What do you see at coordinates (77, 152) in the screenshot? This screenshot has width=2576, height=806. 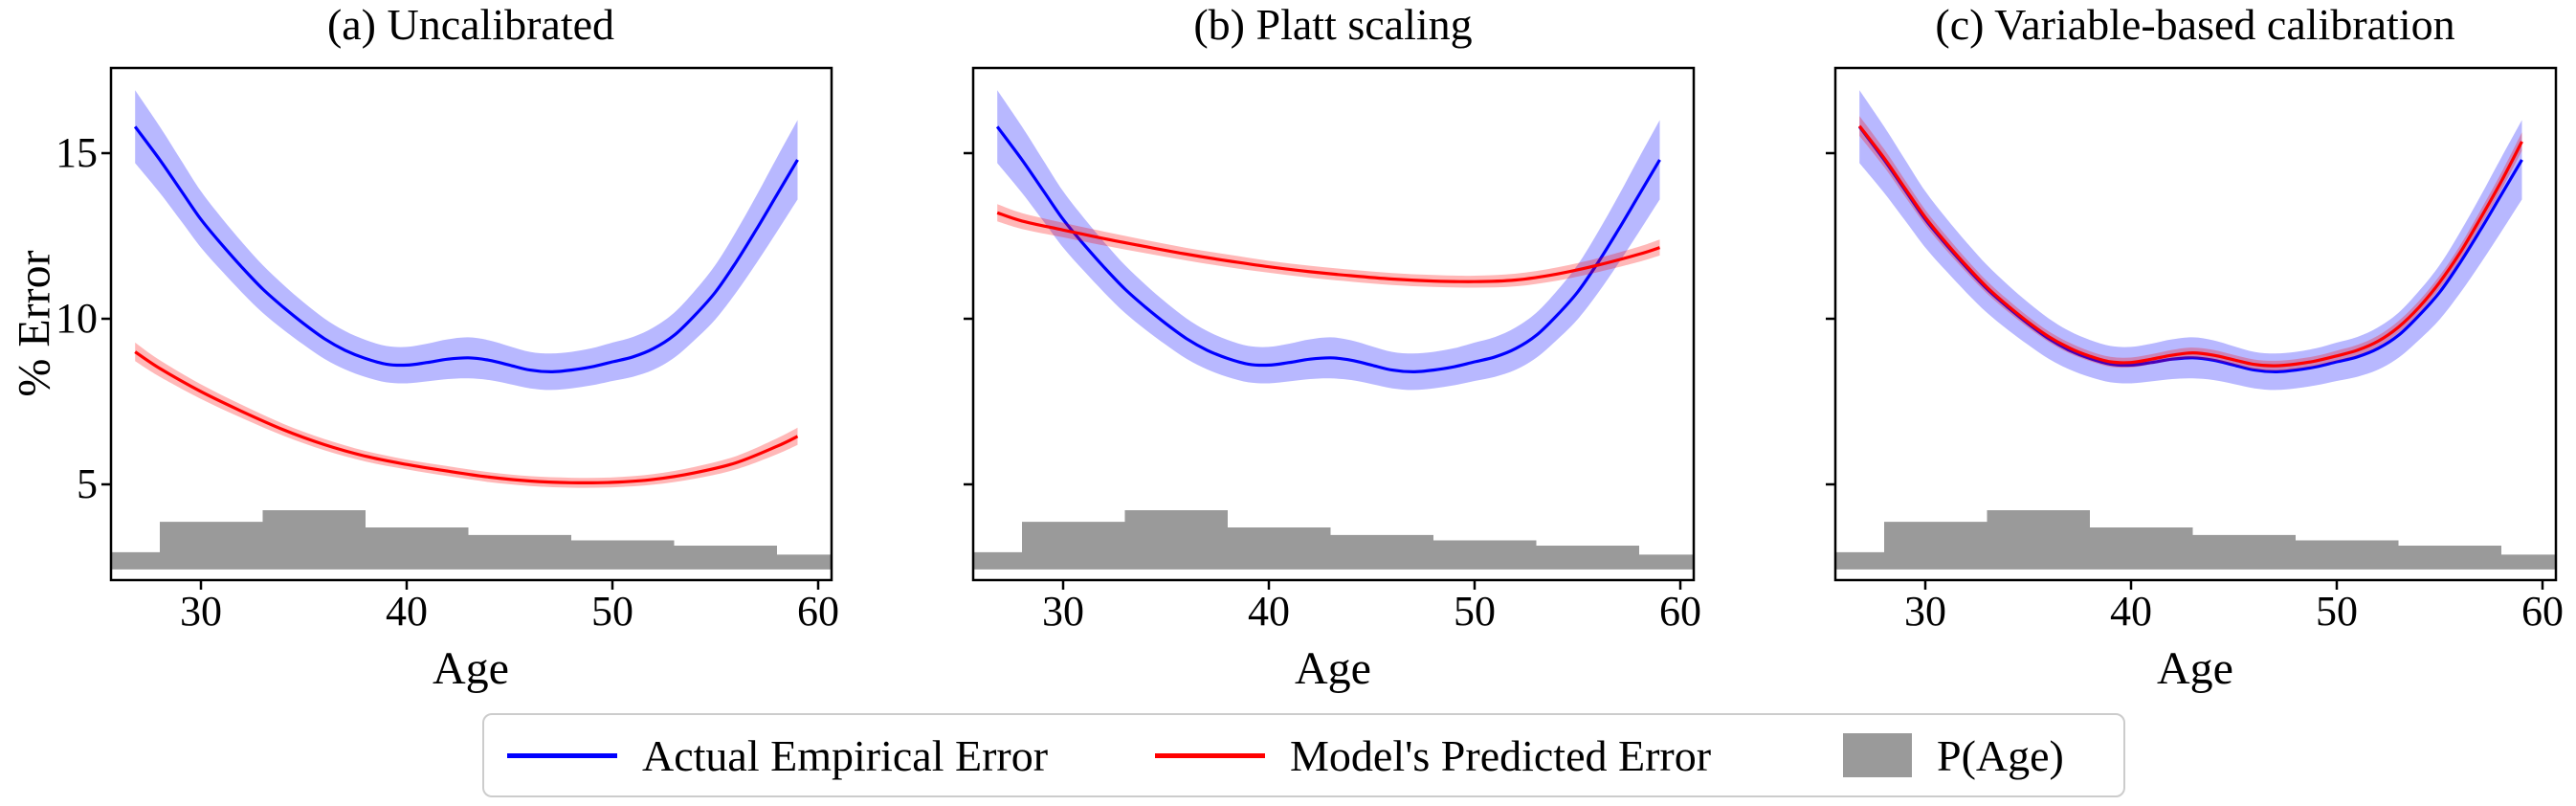 I see `y-tick-label: 15` at bounding box center [77, 152].